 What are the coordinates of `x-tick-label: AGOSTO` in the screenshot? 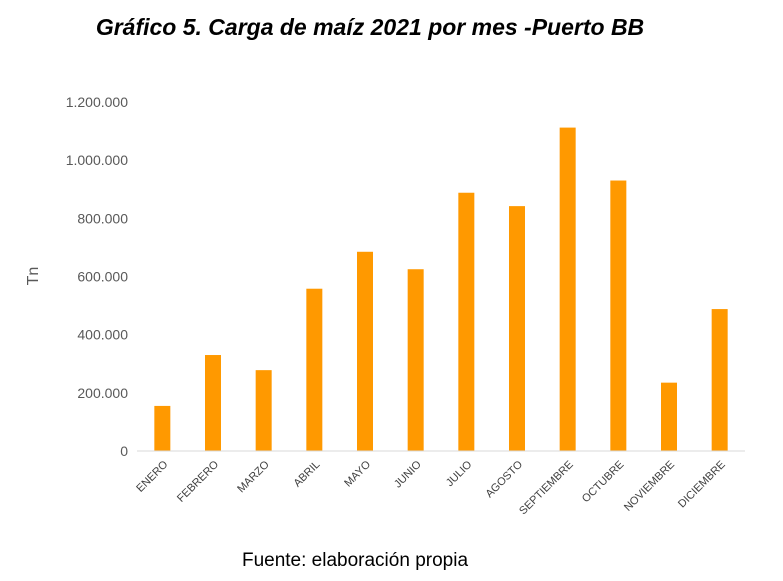 It's located at (504, 479).